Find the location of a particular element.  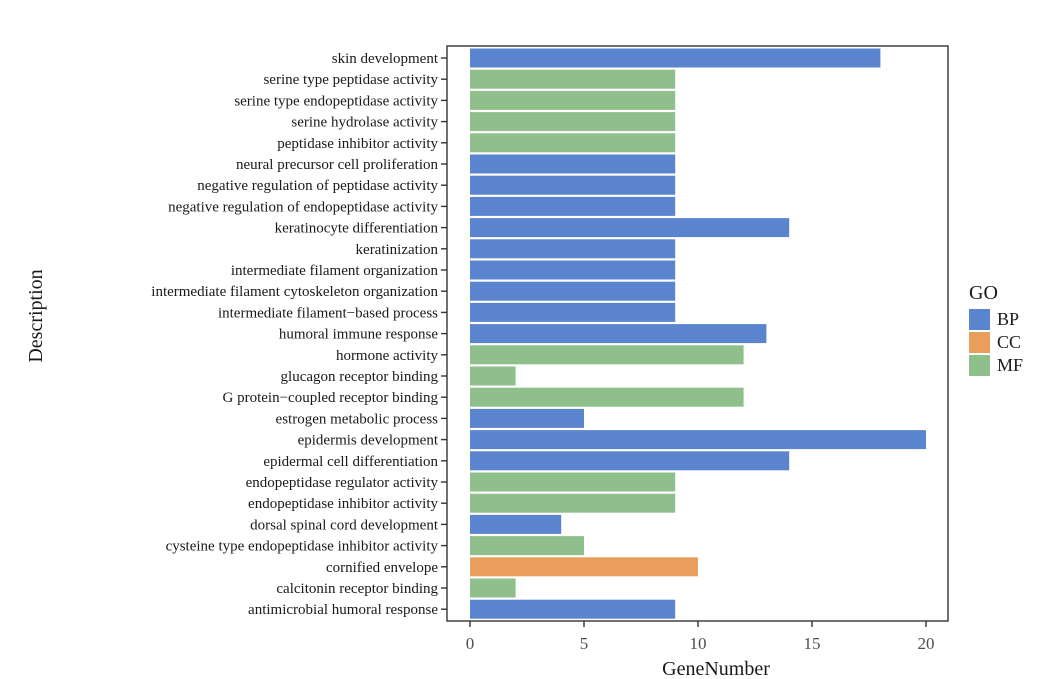

y-tick-label: antimicrobial humoral response is located at coordinates (343, 610).